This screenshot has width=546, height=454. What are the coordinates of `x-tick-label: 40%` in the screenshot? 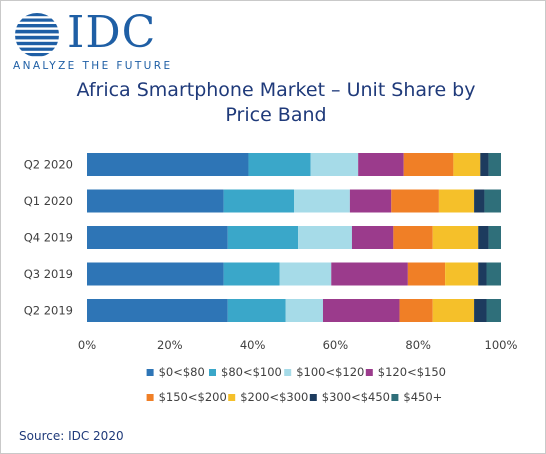 It's located at (253, 345).